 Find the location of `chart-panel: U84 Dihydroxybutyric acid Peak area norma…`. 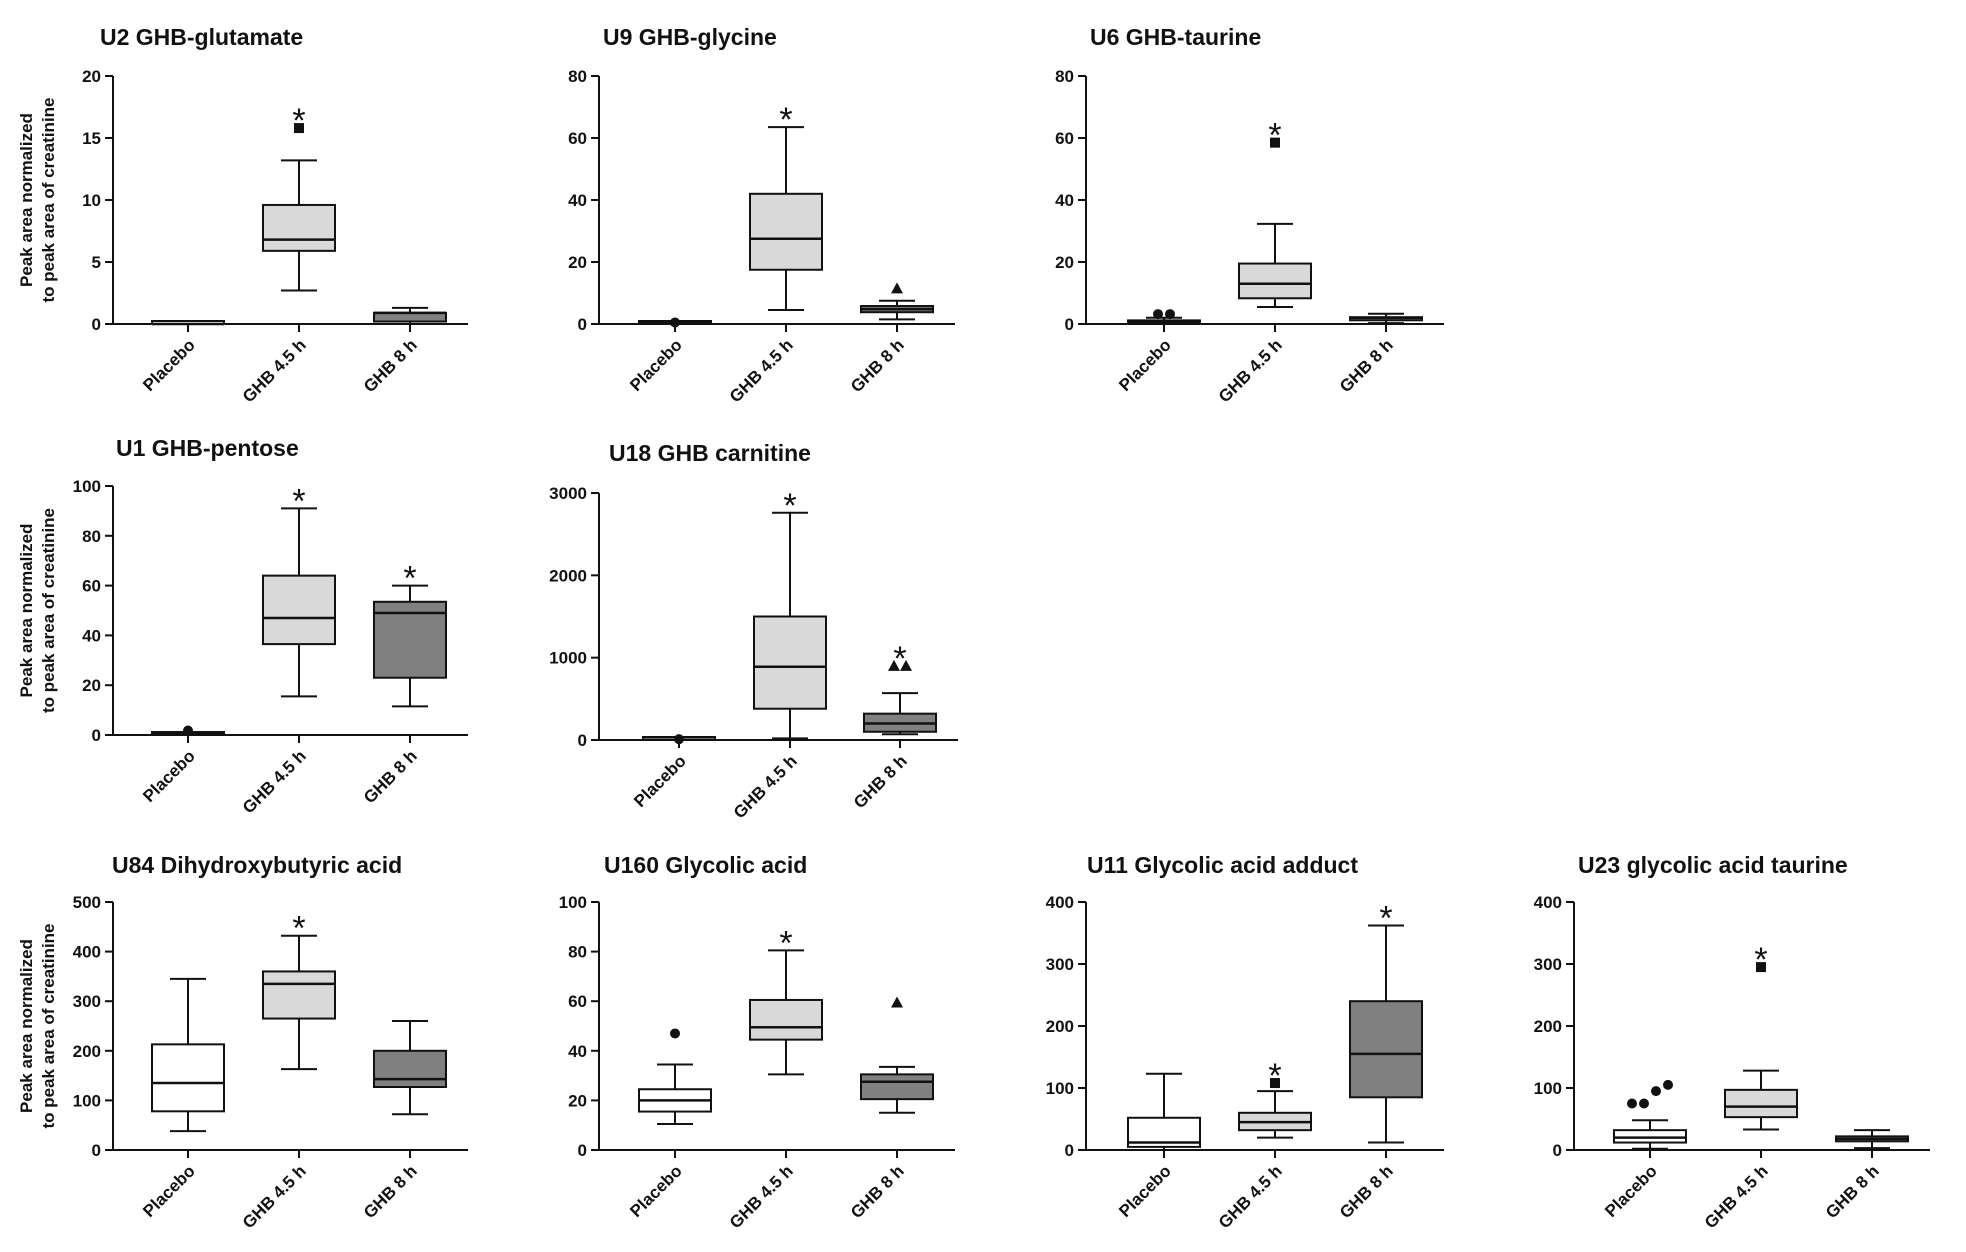

chart-panel: U84 Dihydroxybutyric acid Peak area norma… is located at coordinates (242, 1042).